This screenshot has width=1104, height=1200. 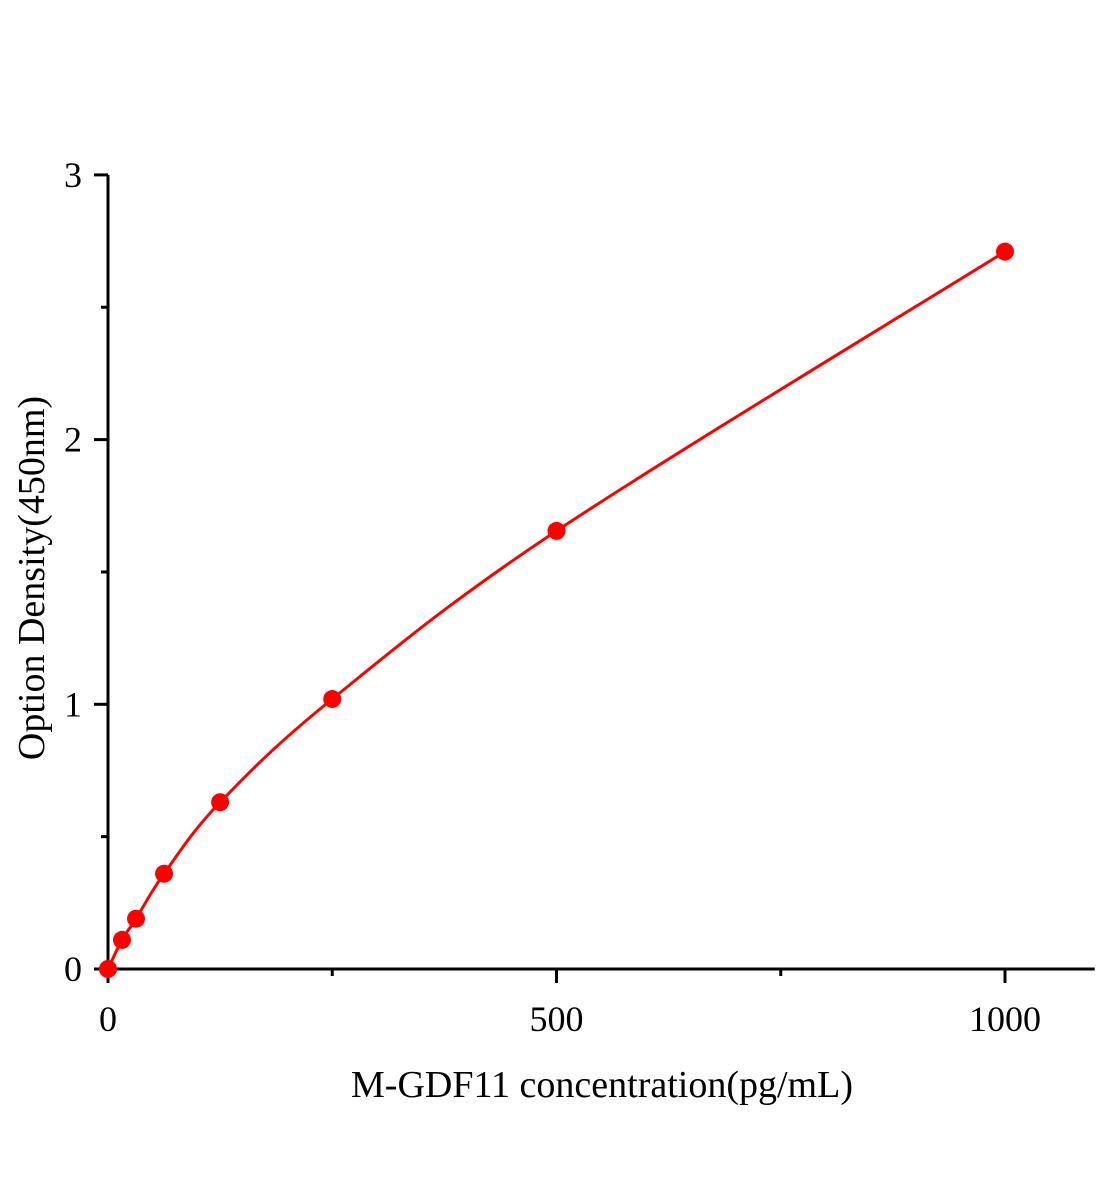 What do you see at coordinates (557, 1019) in the screenshot?
I see `x-tick-label: 500` at bounding box center [557, 1019].